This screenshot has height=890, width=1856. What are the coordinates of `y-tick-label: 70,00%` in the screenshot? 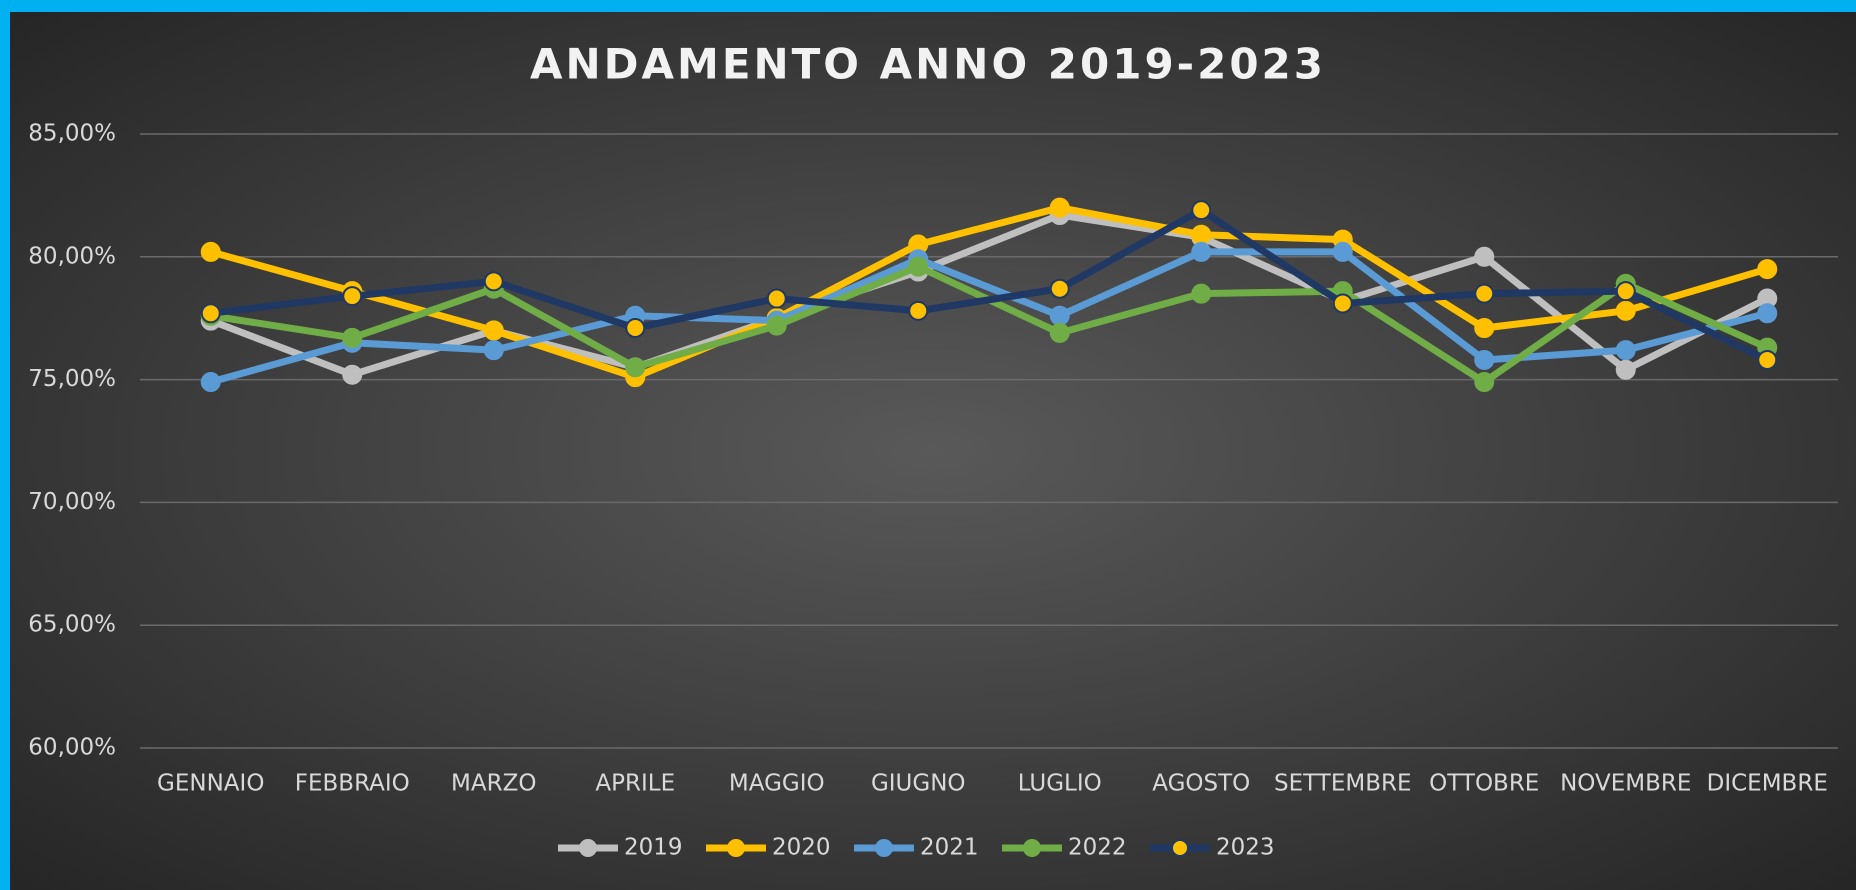 It's located at (72, 502).